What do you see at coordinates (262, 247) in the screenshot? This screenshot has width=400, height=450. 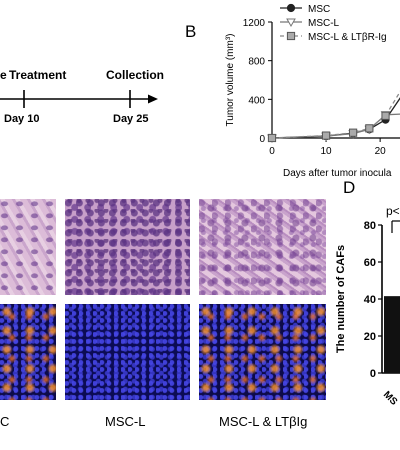 I see `he-image-msc-l-ltbr` at bounding box center [262, 247].